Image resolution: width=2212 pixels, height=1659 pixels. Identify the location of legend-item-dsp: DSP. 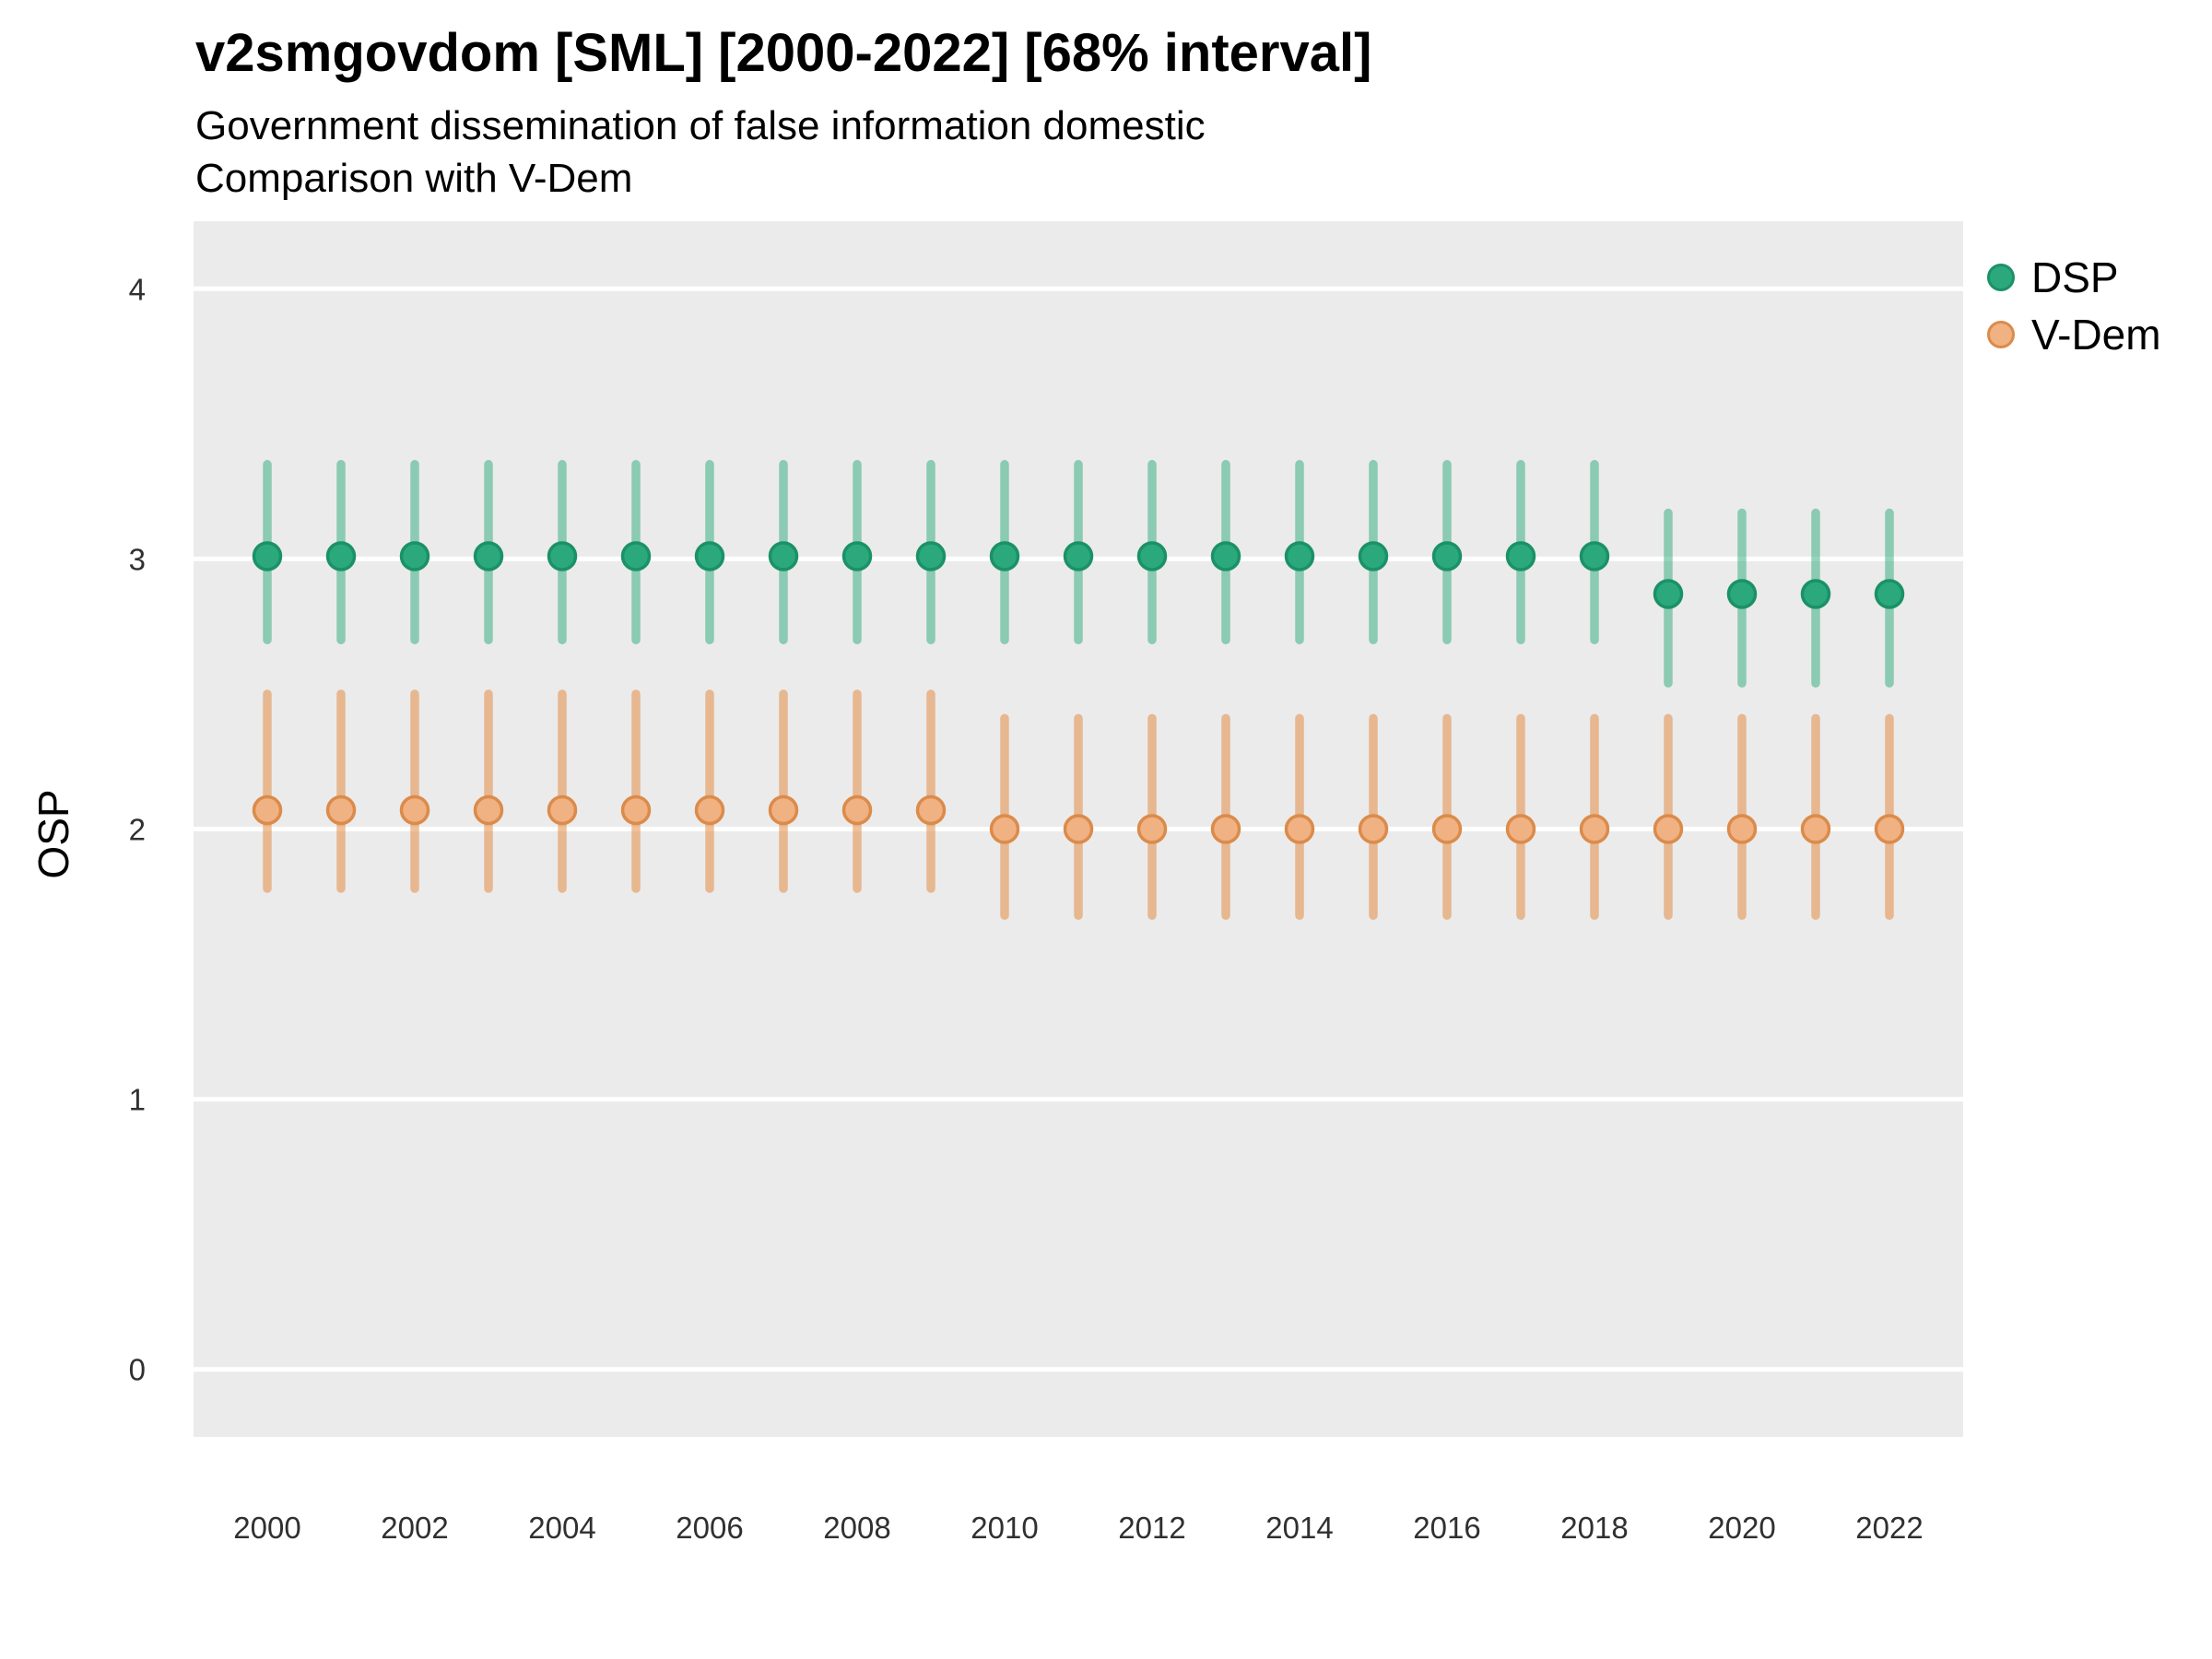
(2074, 277).